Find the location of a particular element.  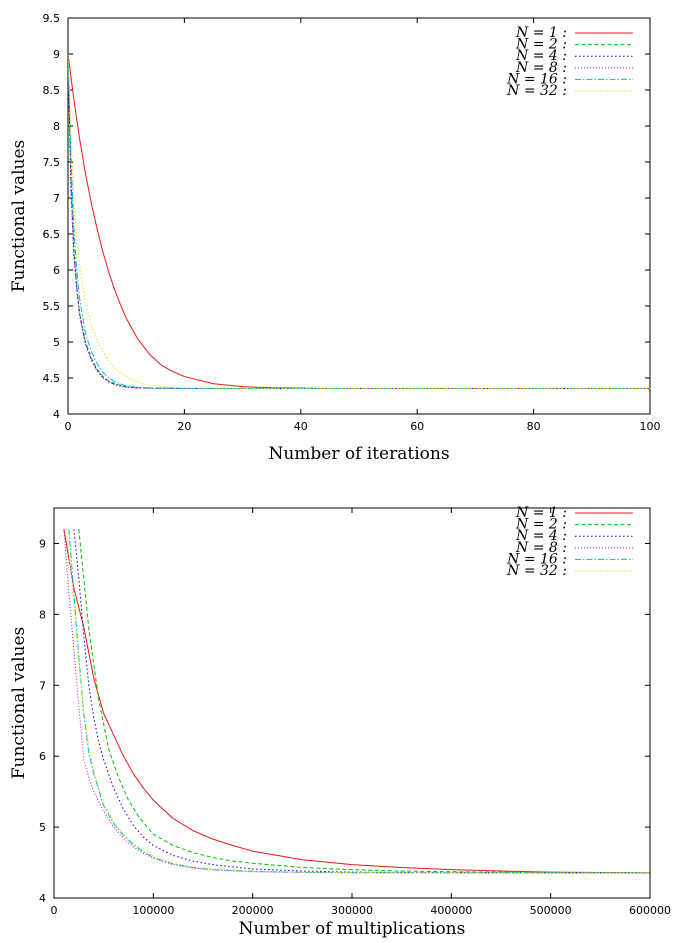

x-tick-label: 100000 is located at coordinates (153, 910).